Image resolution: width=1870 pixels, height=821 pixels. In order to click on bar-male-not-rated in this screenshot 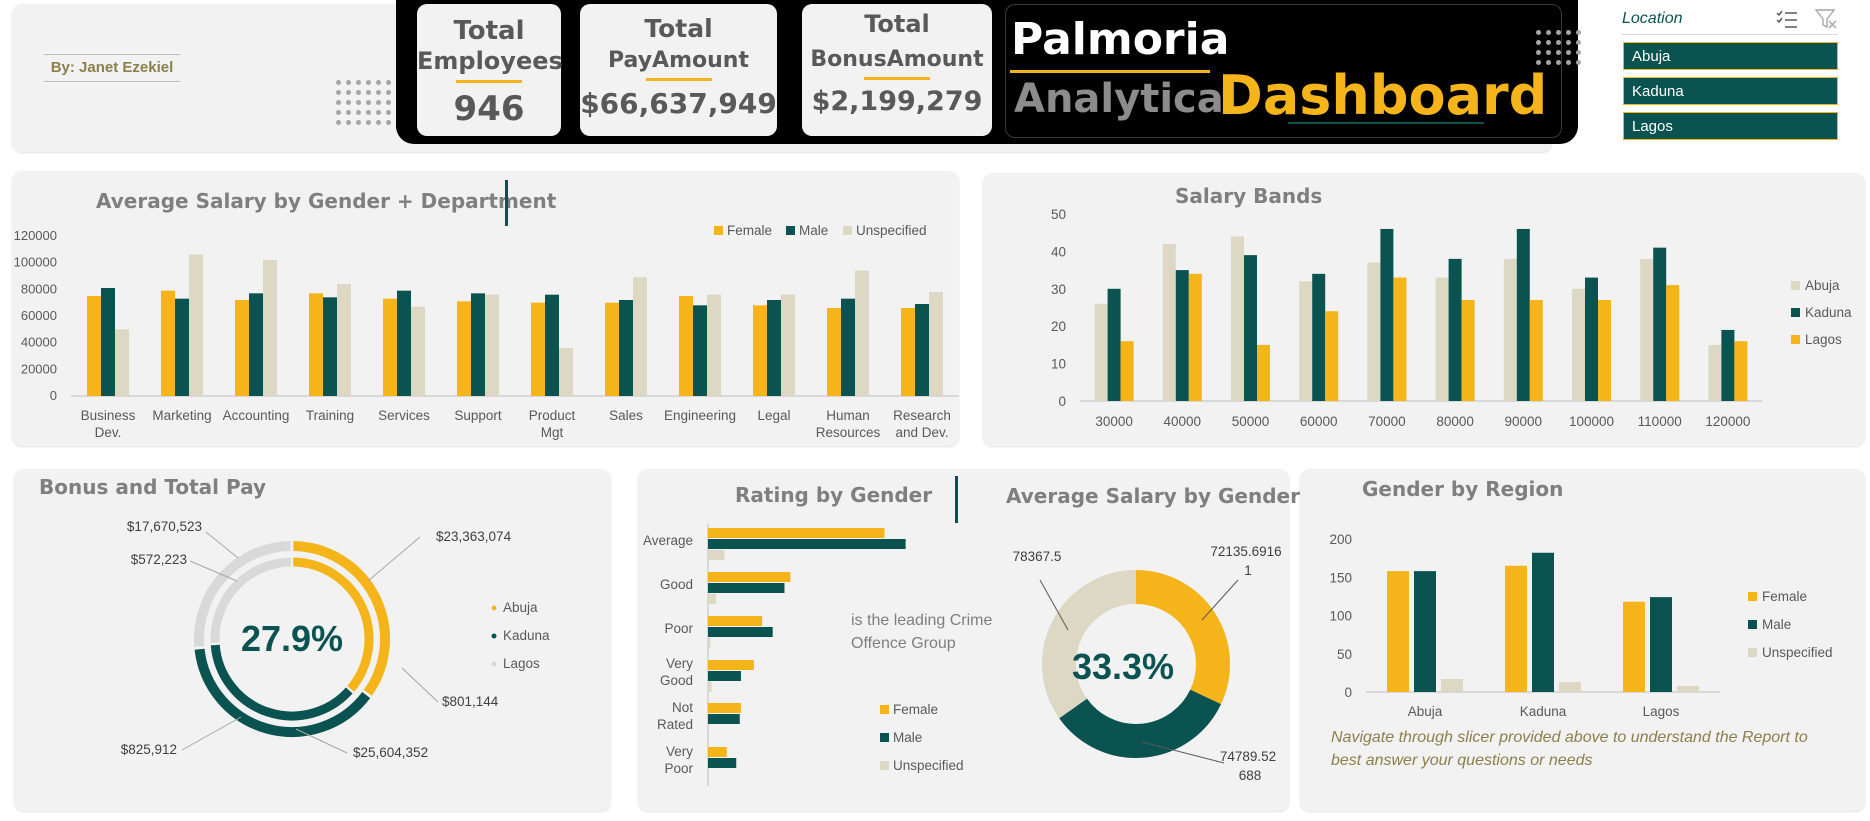, I will do `click(724, 719)`.